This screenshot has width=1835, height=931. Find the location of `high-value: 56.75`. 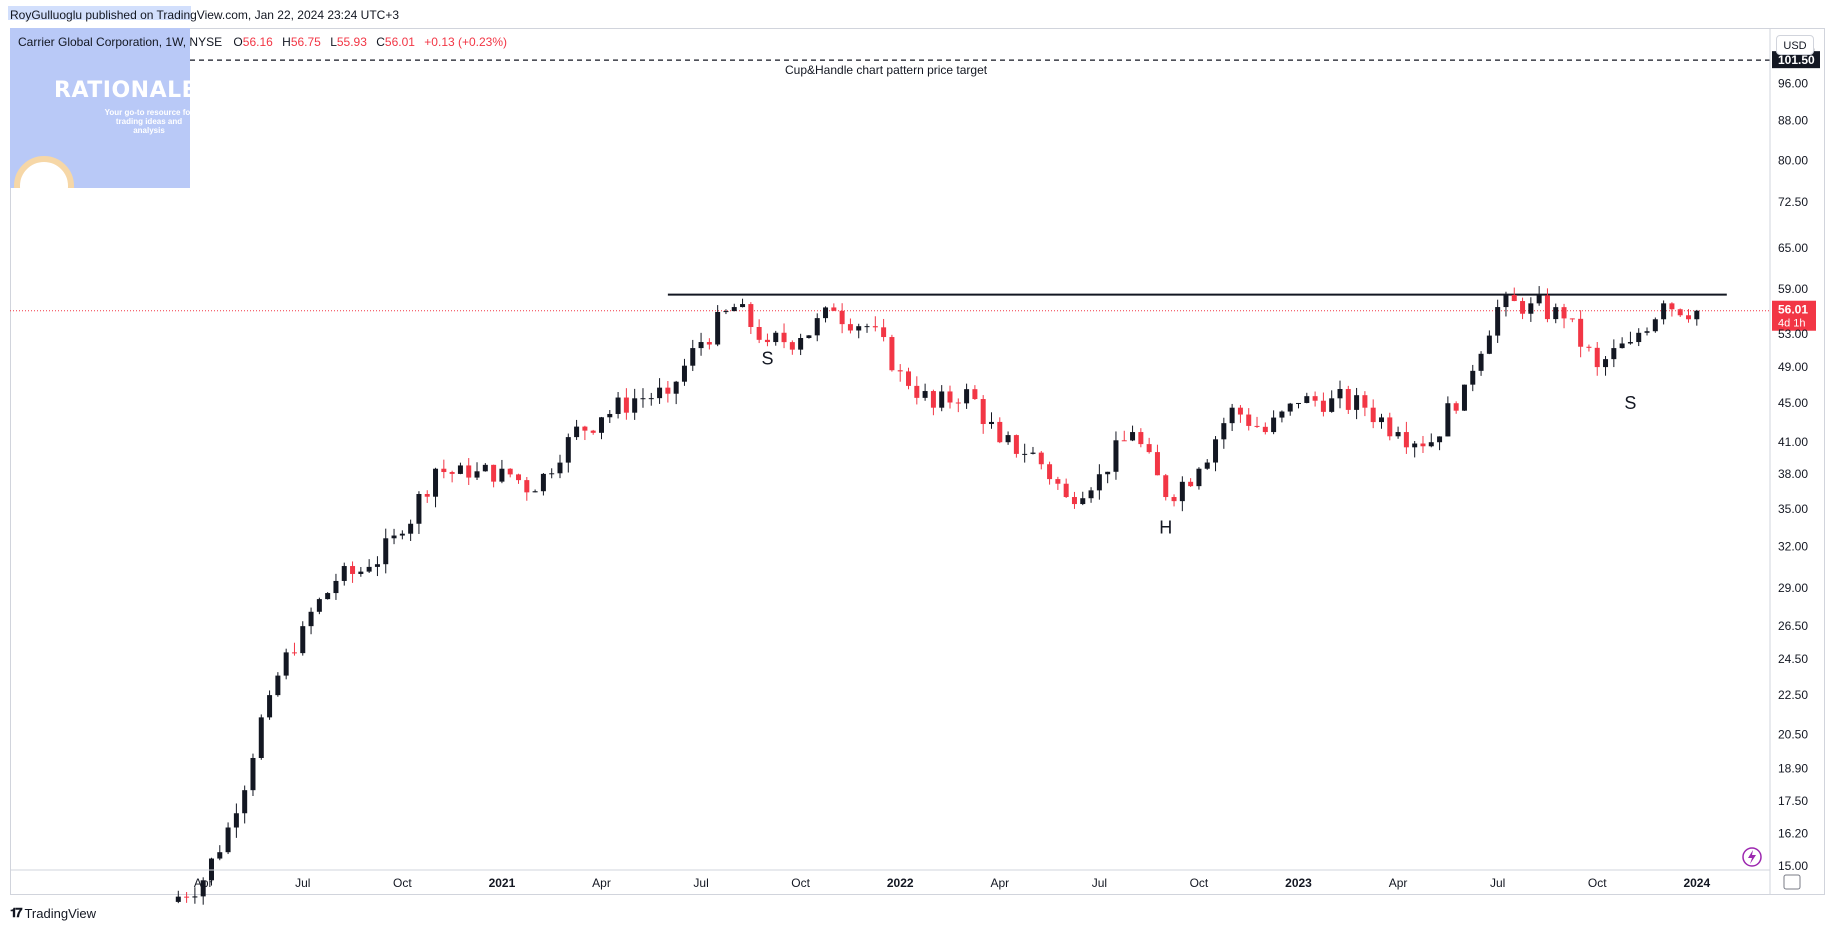

high-value: 56.75 is located at coordinates (305, 42).